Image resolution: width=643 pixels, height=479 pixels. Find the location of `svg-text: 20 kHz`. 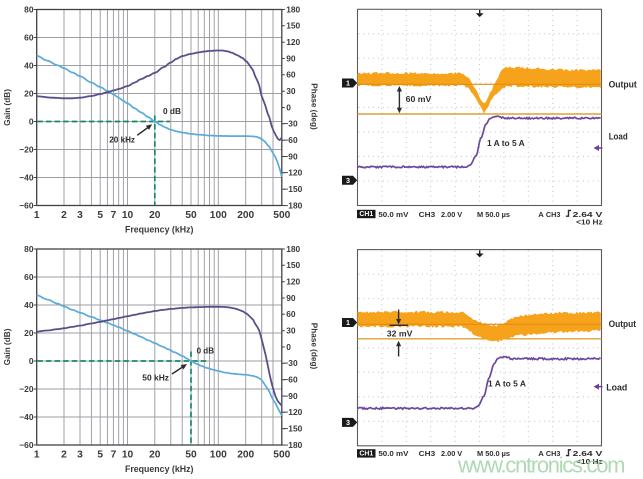

svg-text: 20 kHz is located at coordinates (122, 140).